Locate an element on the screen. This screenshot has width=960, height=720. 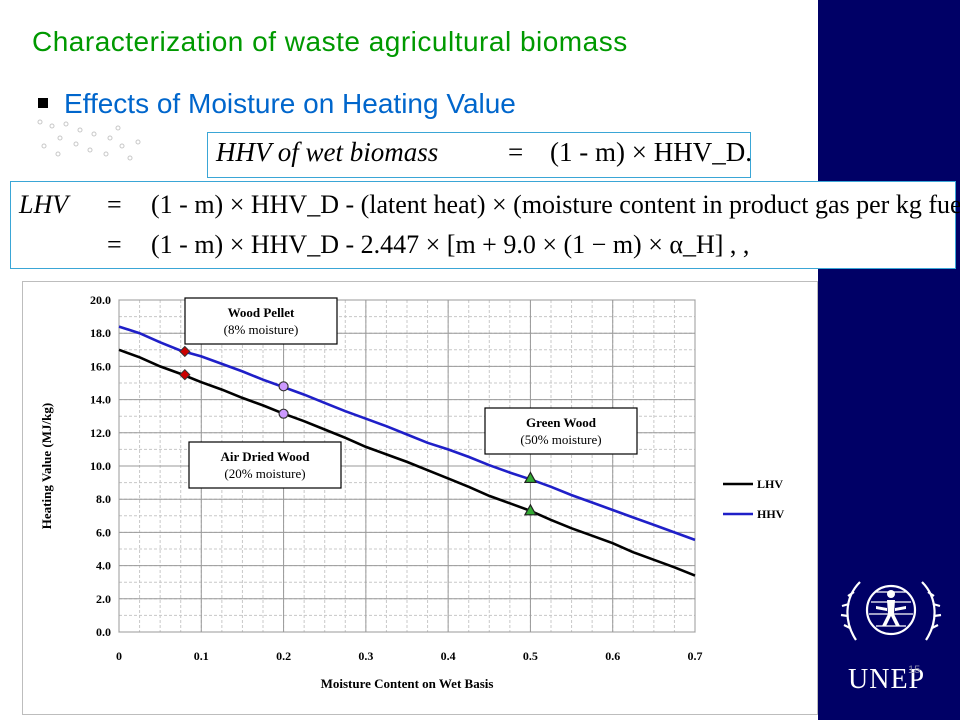
decorative-dots-icon is located at coordinates (89, 140).